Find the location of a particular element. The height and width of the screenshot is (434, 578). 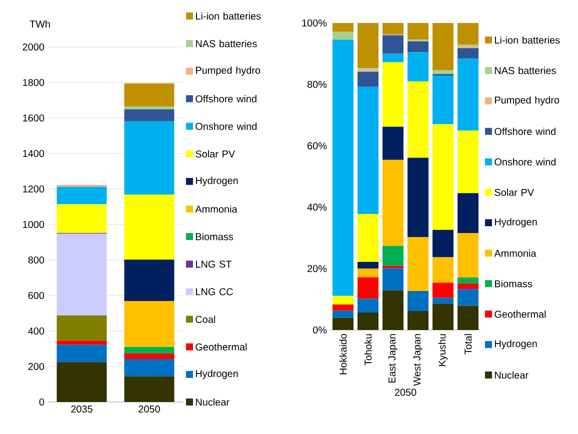

x-tick-label: West Japan is located at coordinates (418, 360).